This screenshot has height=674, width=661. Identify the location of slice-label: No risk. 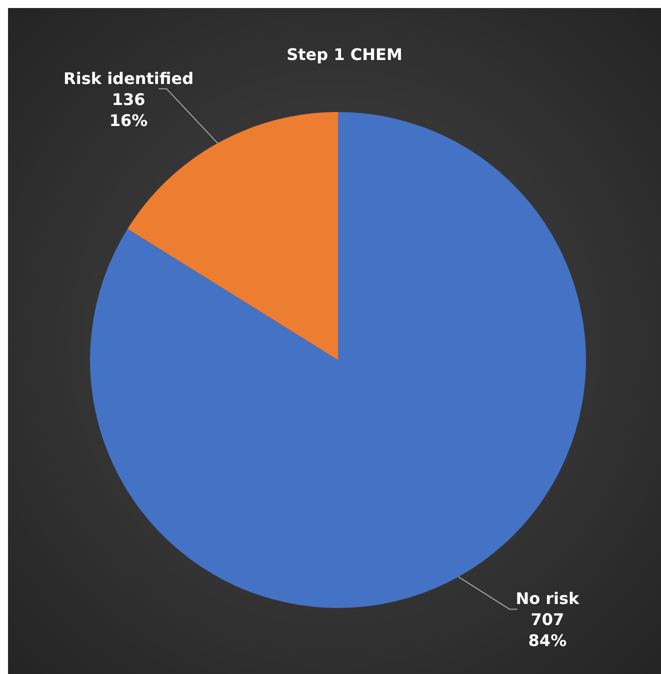
(548, 598).